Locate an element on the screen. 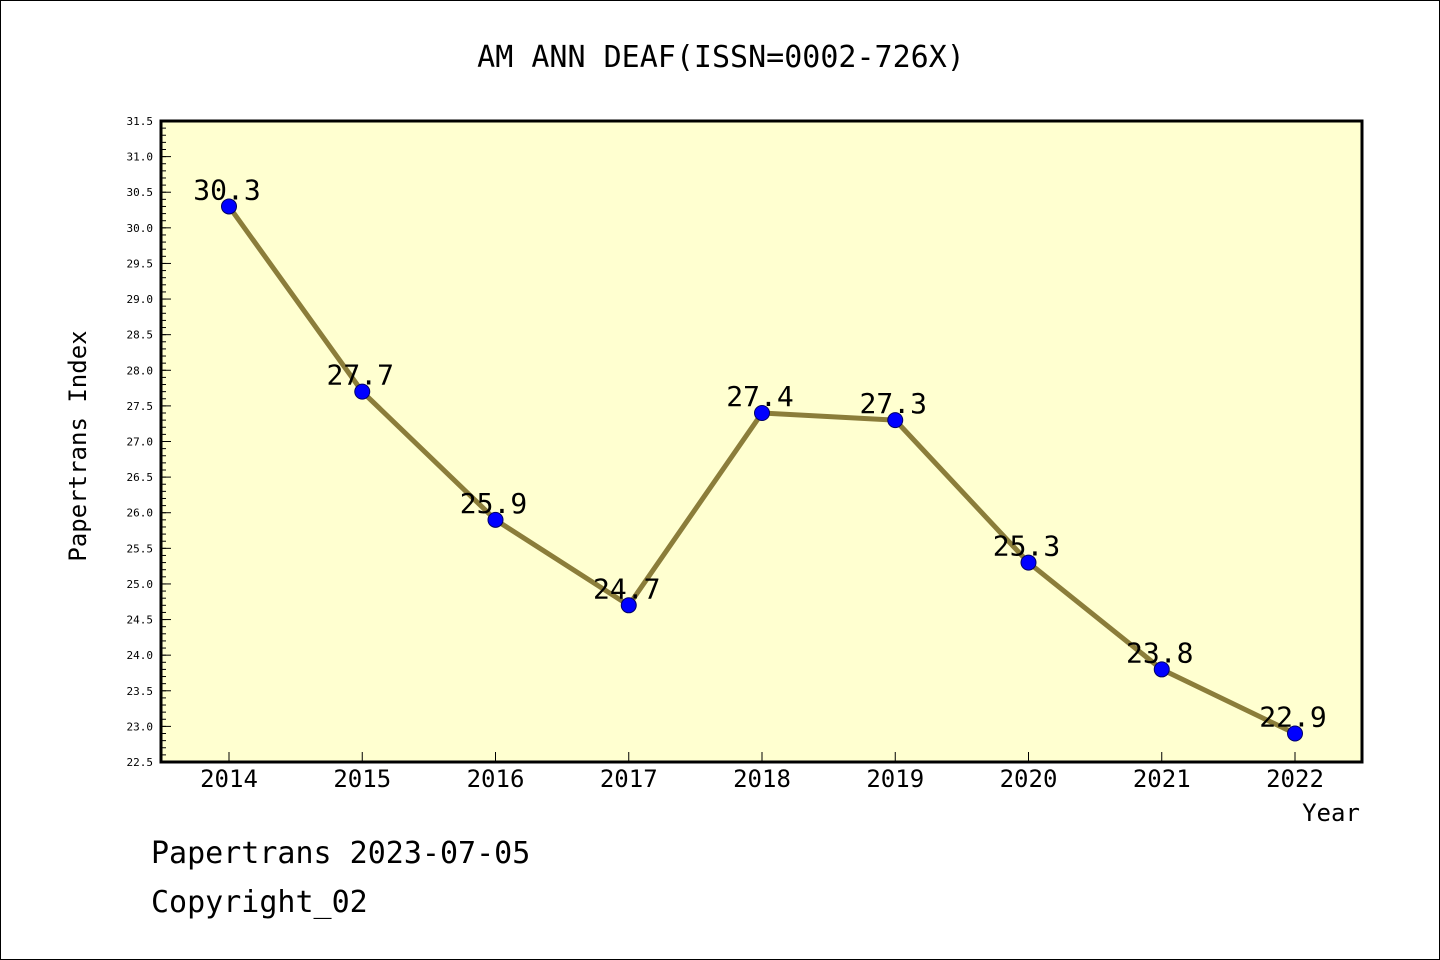 The width and height of the screenshot is (1440, 960). data-label: 25.3 is located at coordinates (1026, 546).